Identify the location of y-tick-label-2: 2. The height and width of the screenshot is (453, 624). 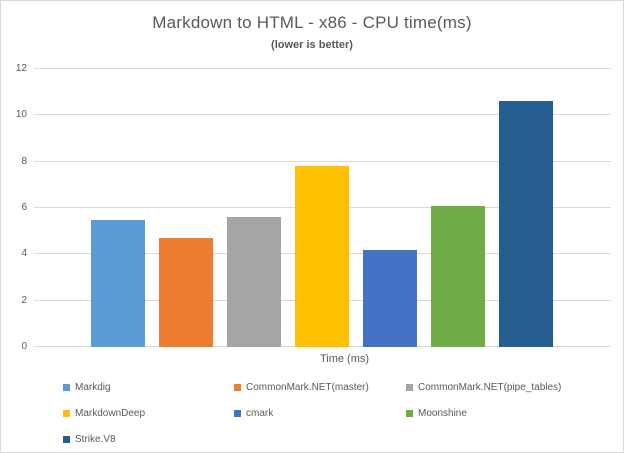
(24, 300).